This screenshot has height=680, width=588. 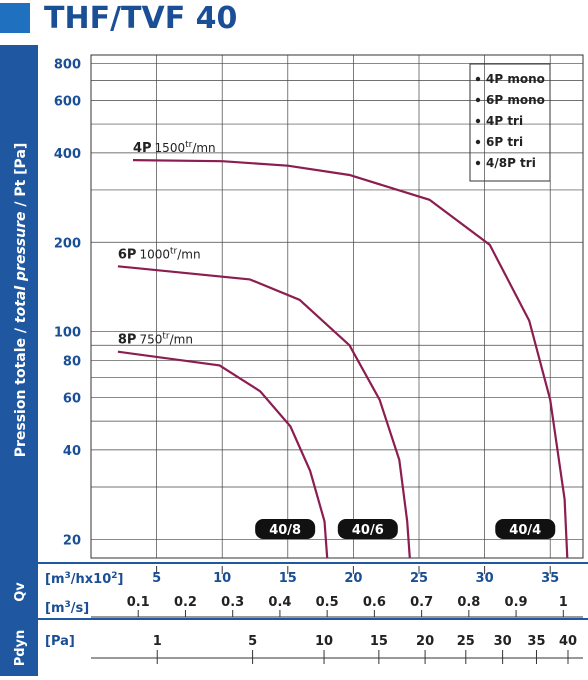 I want to click on y-label-part: total pressure, so click(x=21, y=268).